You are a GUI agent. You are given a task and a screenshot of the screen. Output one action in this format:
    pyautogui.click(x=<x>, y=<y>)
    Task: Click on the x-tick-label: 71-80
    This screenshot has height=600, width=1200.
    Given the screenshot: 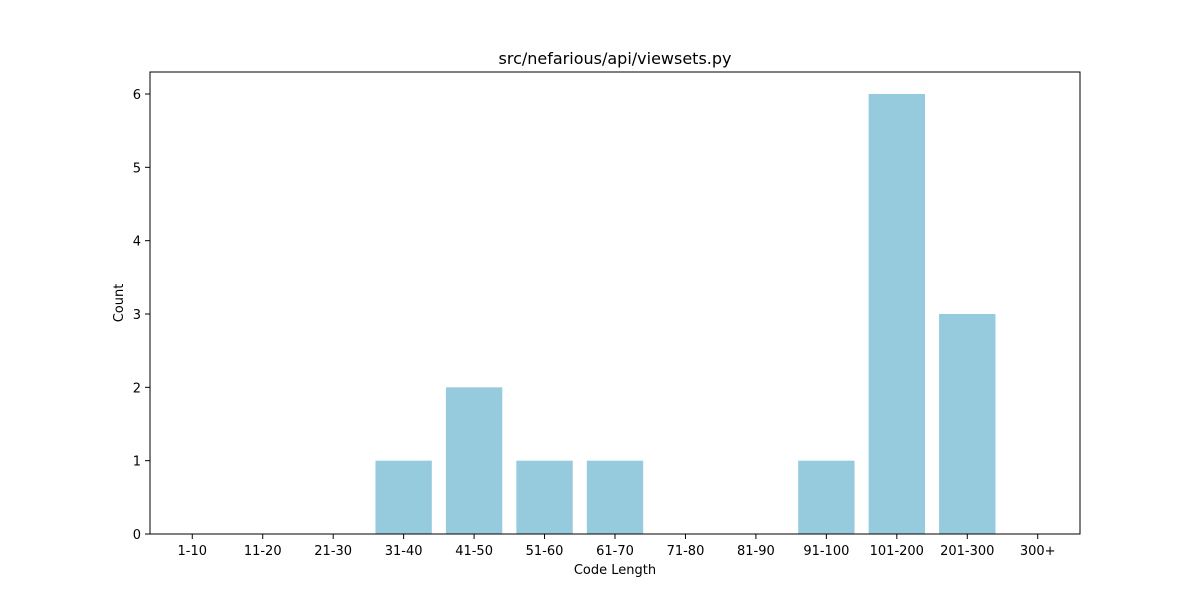 What is the action you would take?
    pyautogui.click(x=686, y=551)
    